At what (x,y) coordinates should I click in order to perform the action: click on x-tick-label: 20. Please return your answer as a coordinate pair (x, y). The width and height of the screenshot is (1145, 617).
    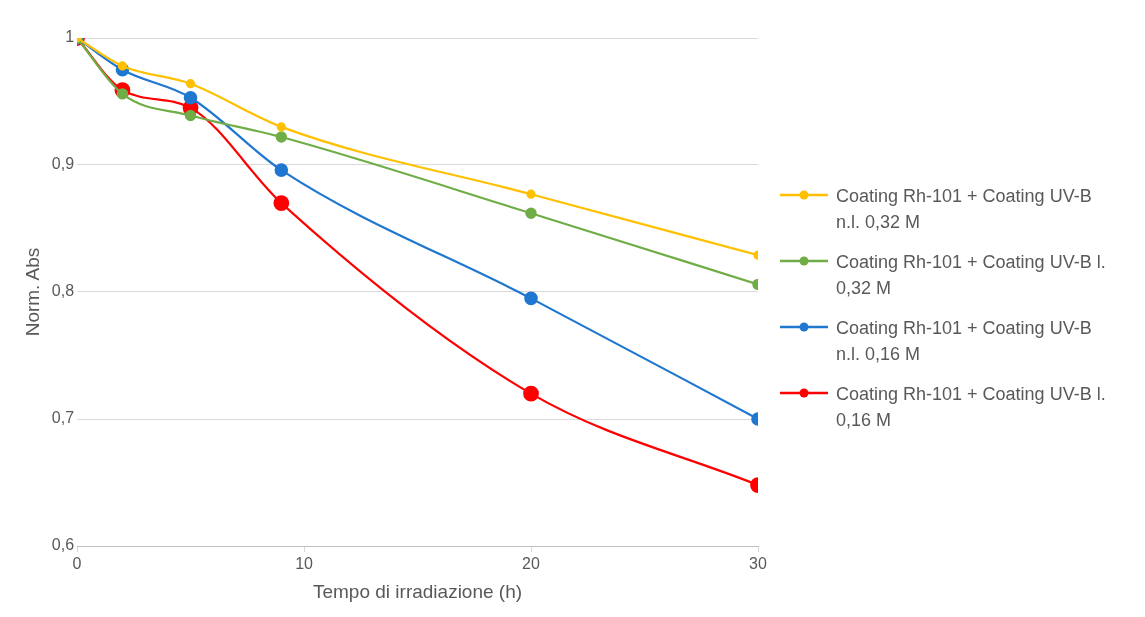
    Looking at the image, I should click on (531, 564).